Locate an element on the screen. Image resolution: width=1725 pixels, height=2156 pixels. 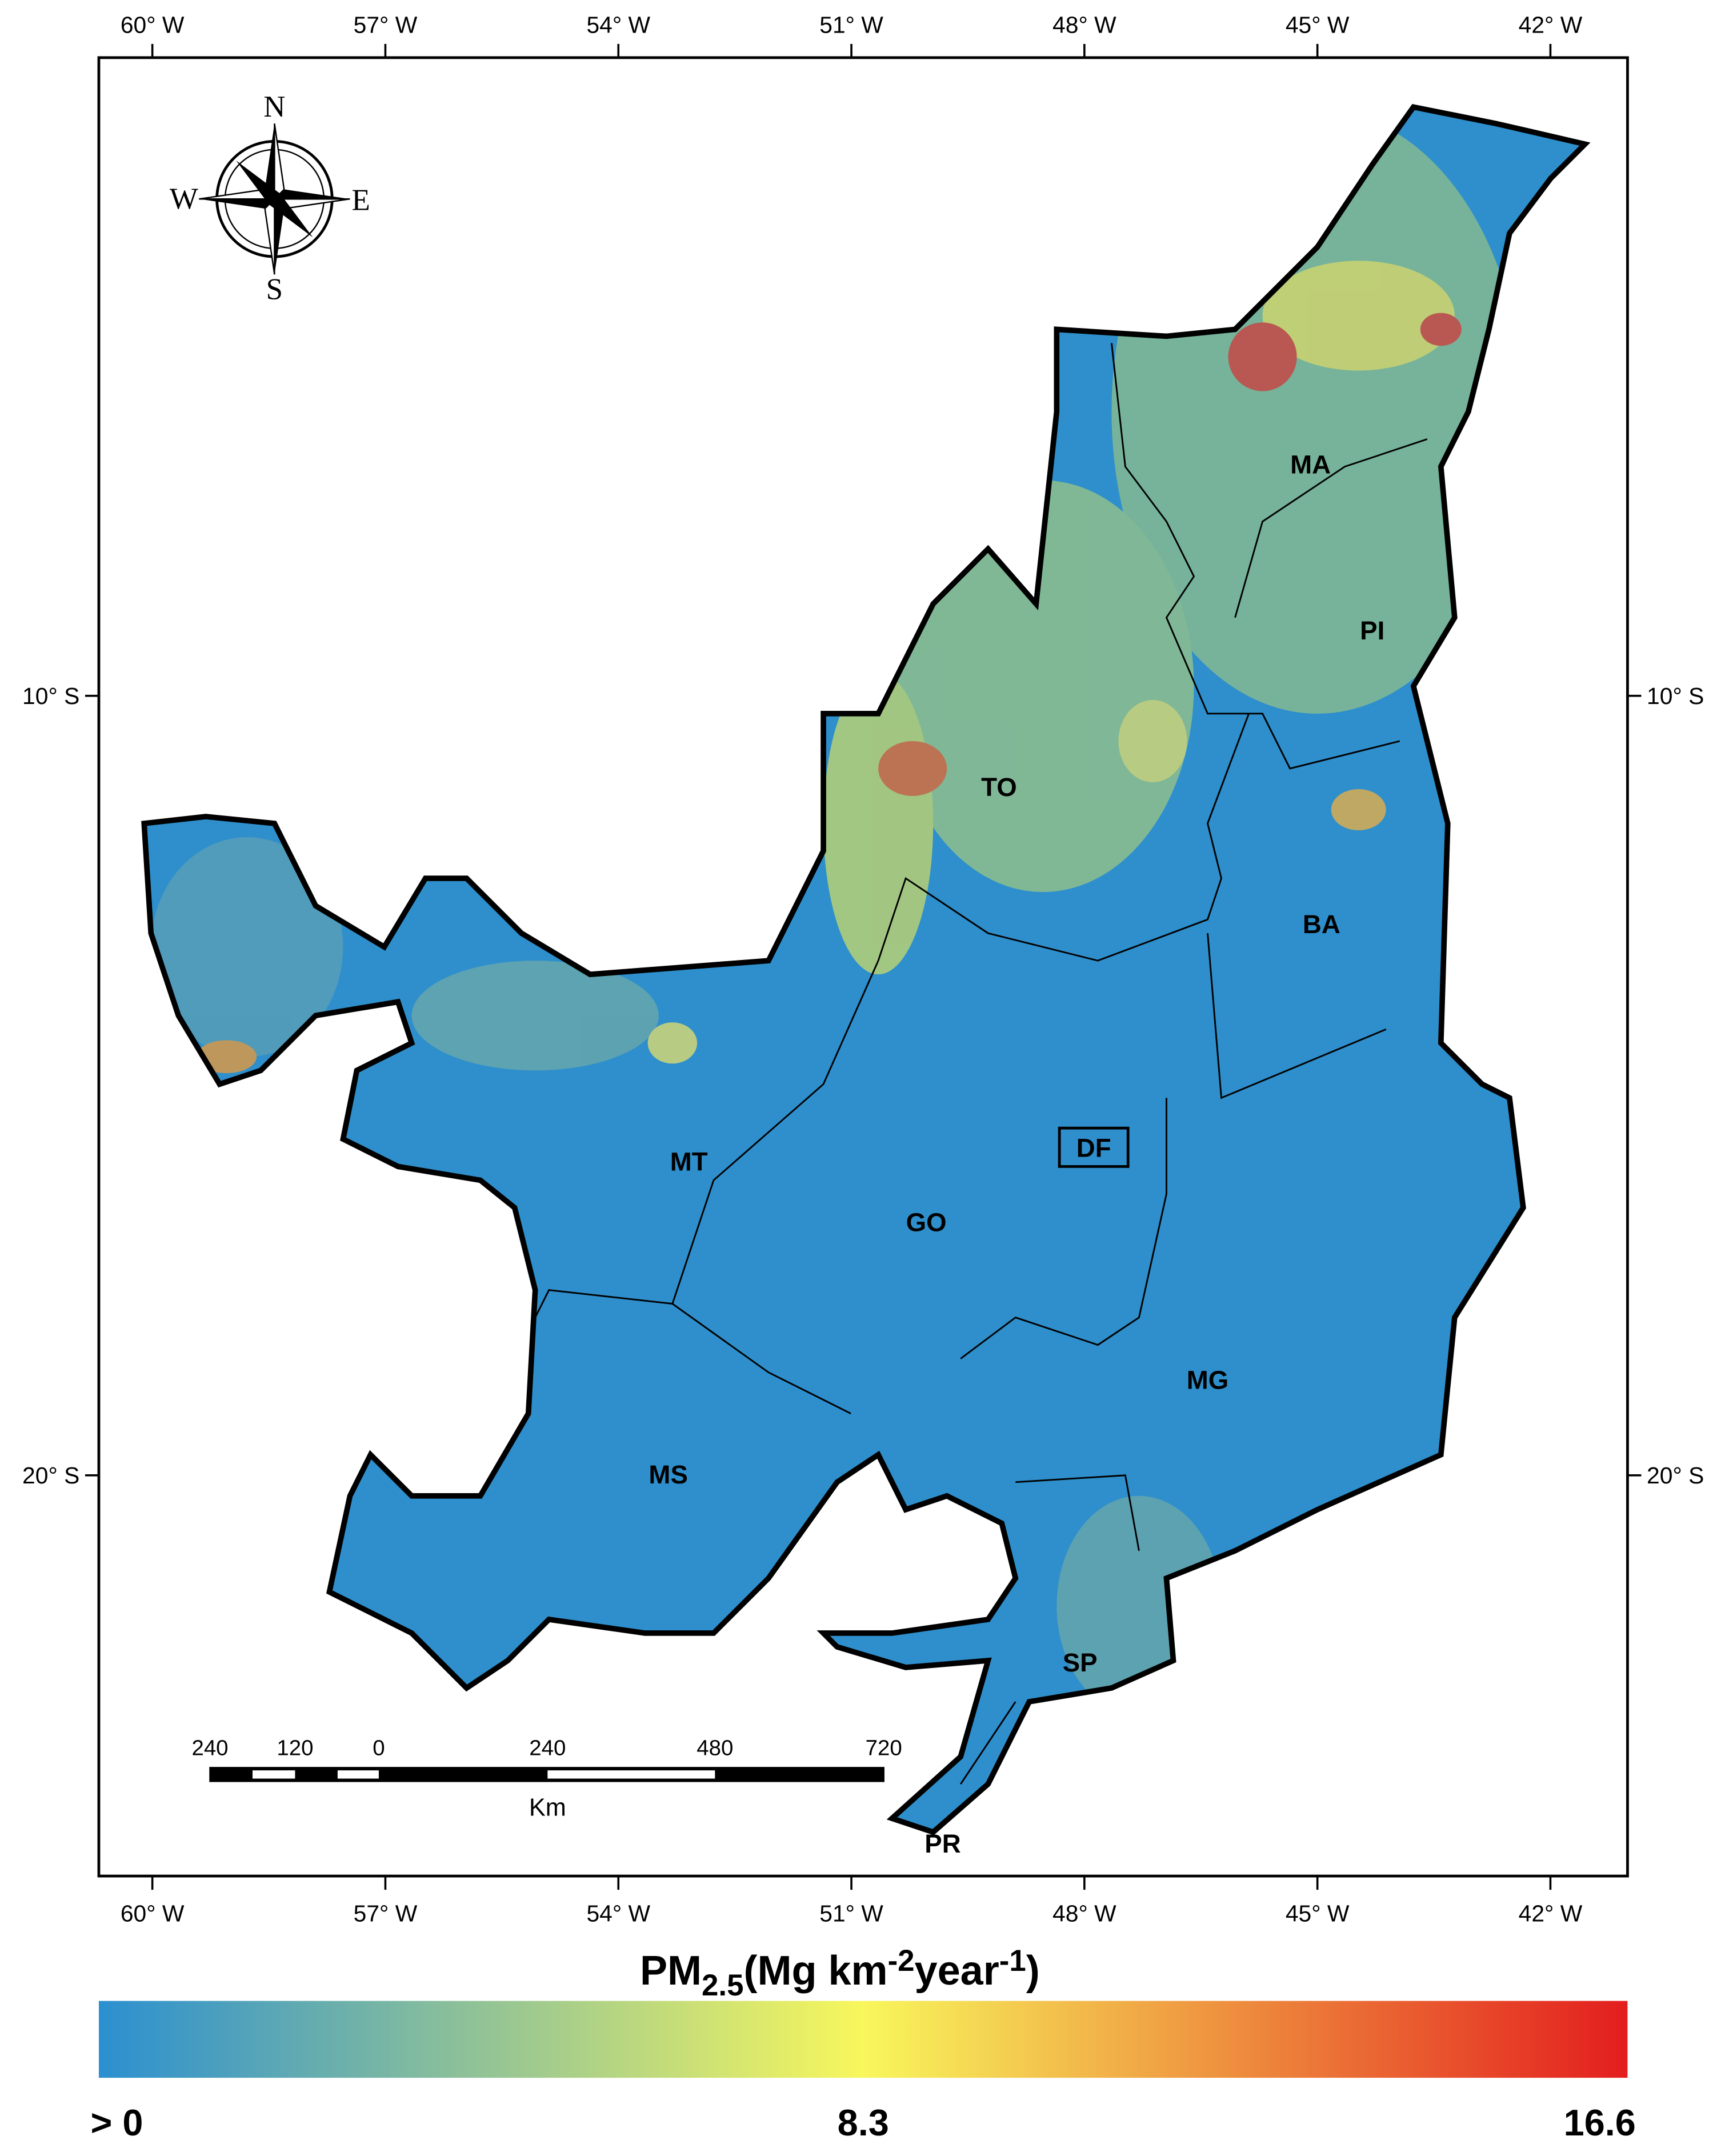
colorbar-title-part: (Mg km is located at coordinates (815, 1971).